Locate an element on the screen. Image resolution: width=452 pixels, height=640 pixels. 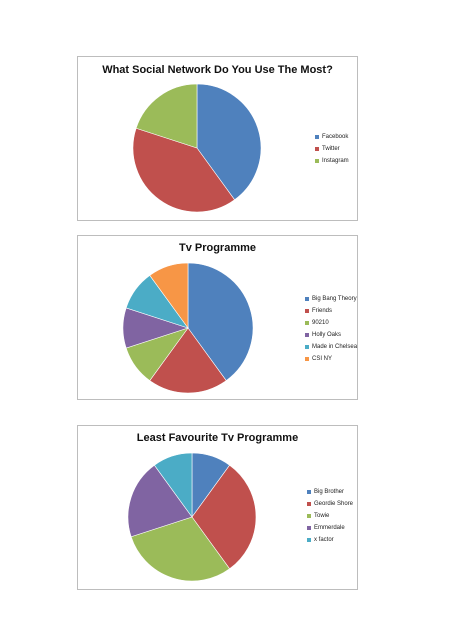
legend-item-friends: Friends is located at coordinates (331, 311).